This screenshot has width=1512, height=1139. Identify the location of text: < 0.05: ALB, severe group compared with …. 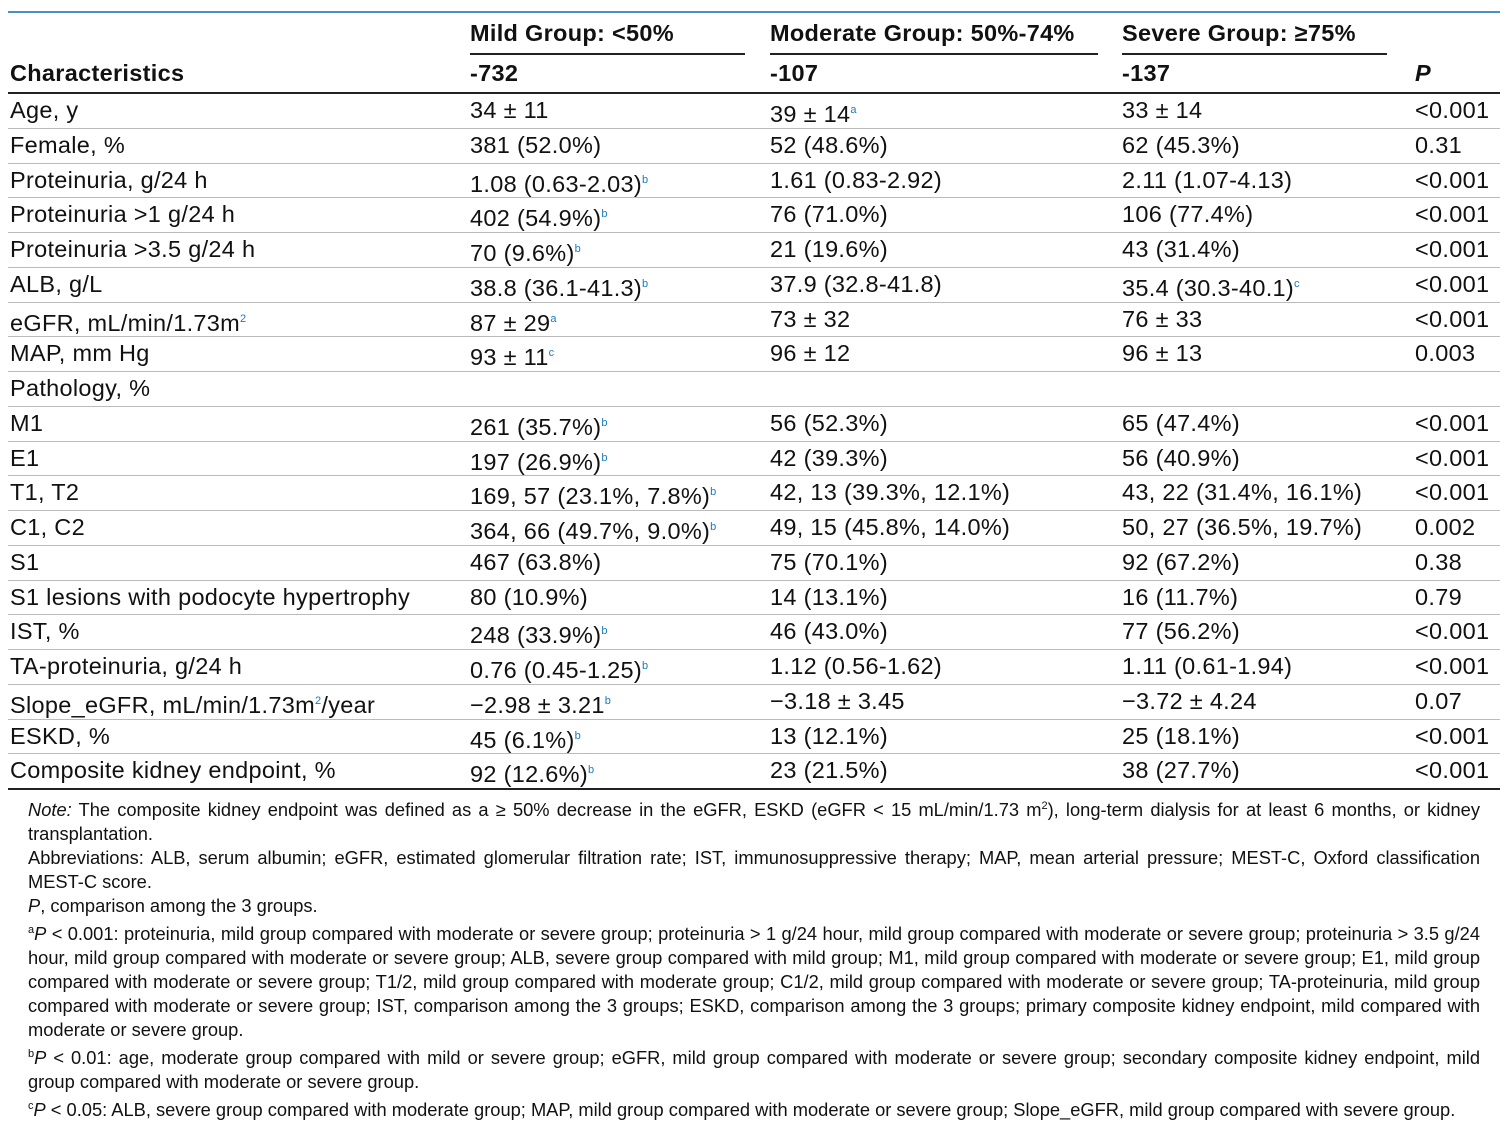
(750, 1109).